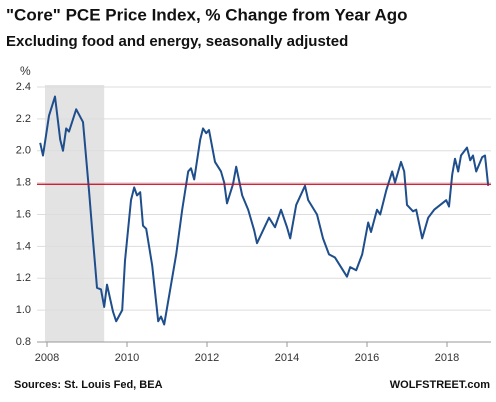  What do you see at coordinates (23, 246) in the screenshot?
I see `y-tick-label: 1.4` at bounding box center [23, 246].